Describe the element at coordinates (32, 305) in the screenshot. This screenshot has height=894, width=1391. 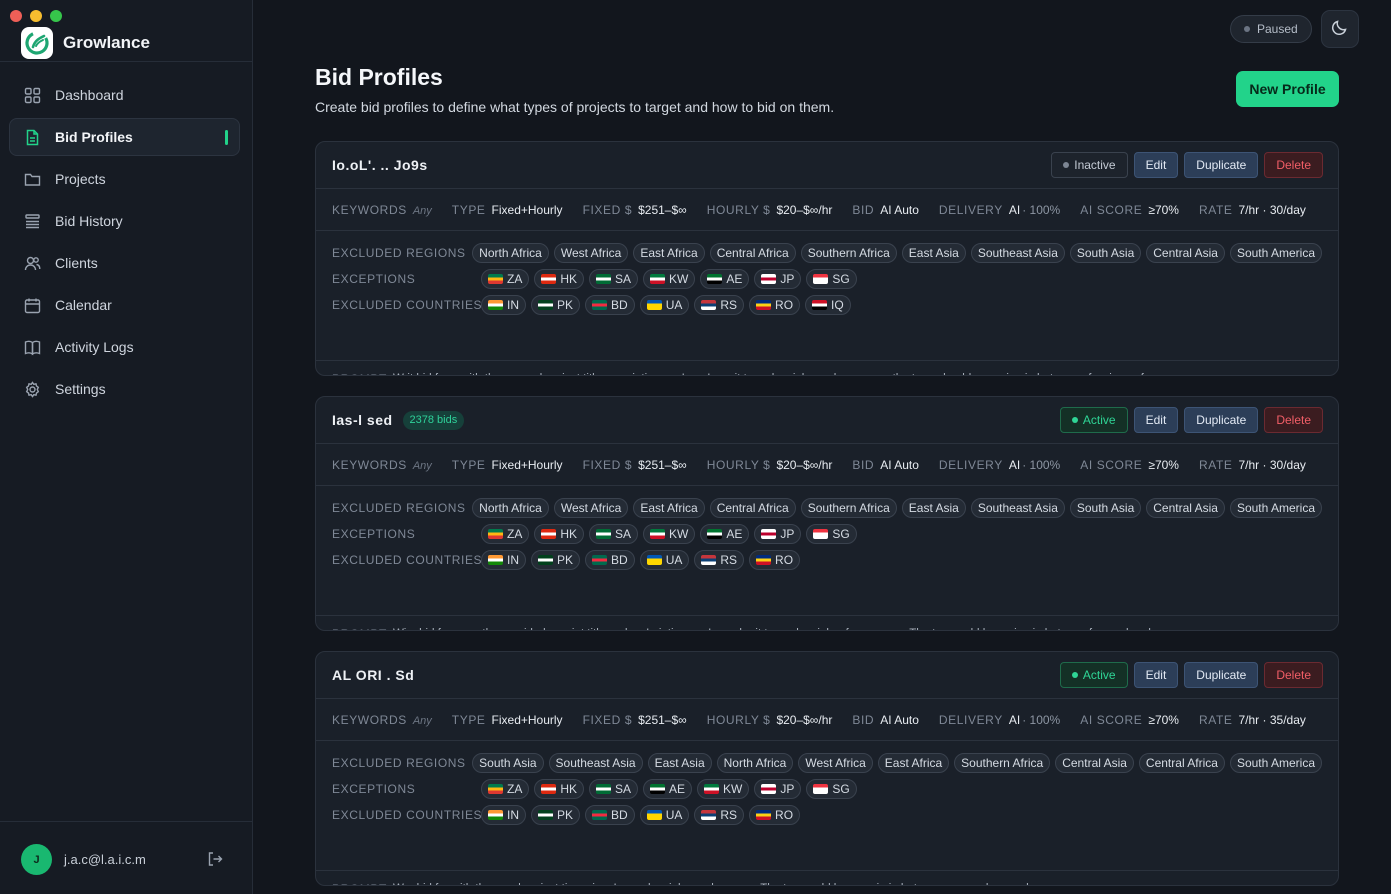
I see `calendar-icon` at that location.